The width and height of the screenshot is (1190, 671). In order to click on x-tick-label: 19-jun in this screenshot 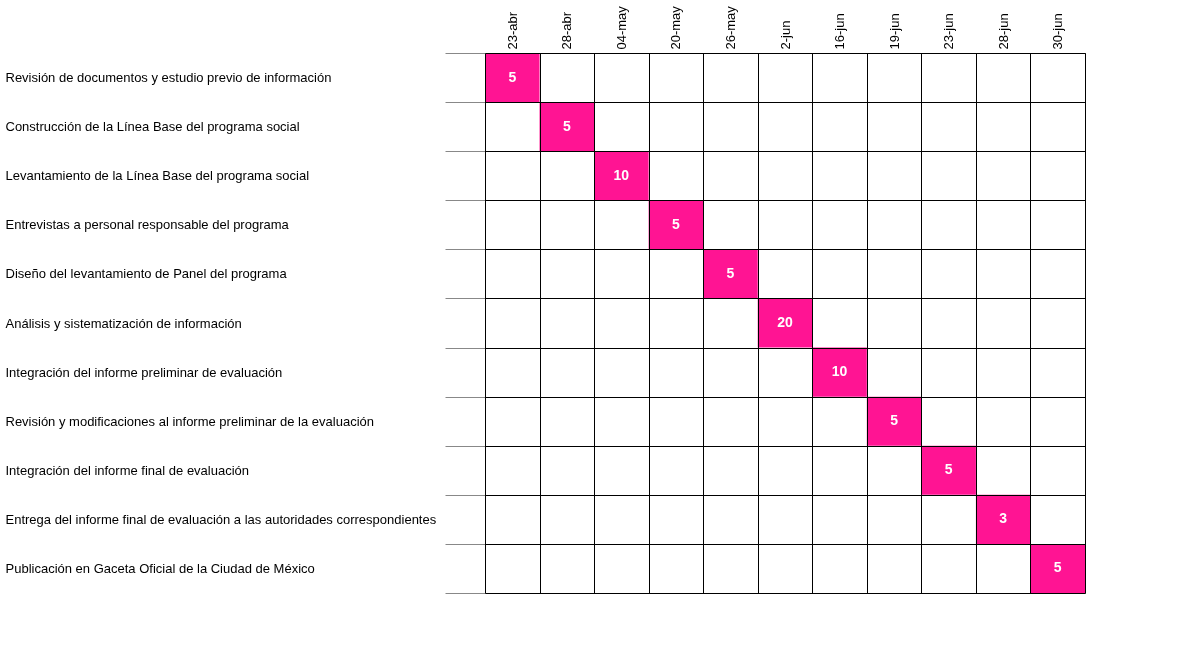, I will do `click(894, 31)`.